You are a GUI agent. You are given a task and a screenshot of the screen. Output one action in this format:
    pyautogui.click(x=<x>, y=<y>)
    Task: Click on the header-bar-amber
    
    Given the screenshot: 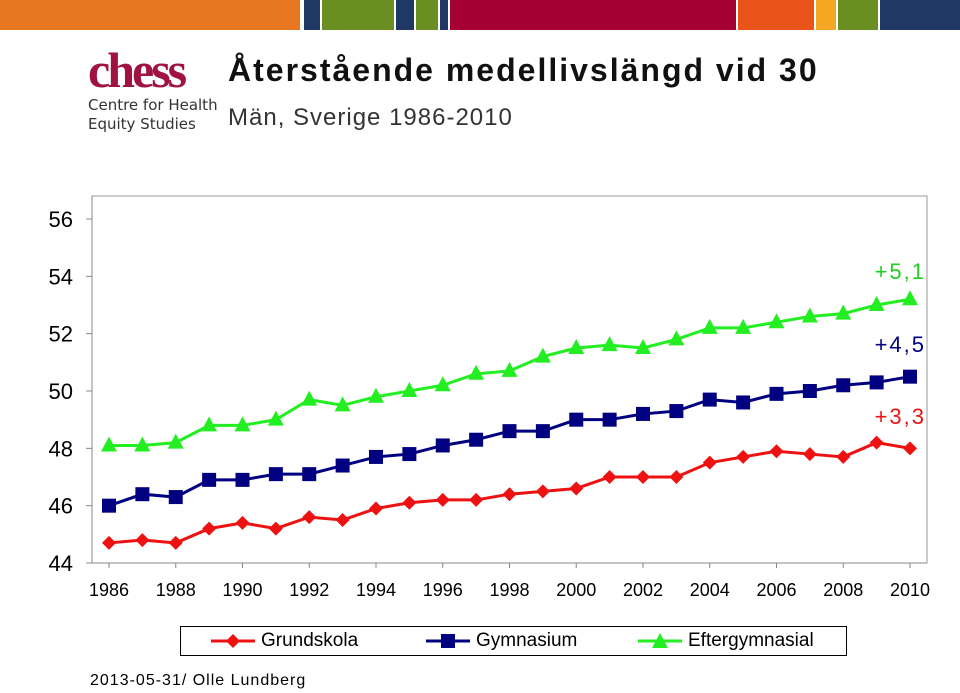 What is the action you would take?
    pyautogui.click(x=826, y=15)
    